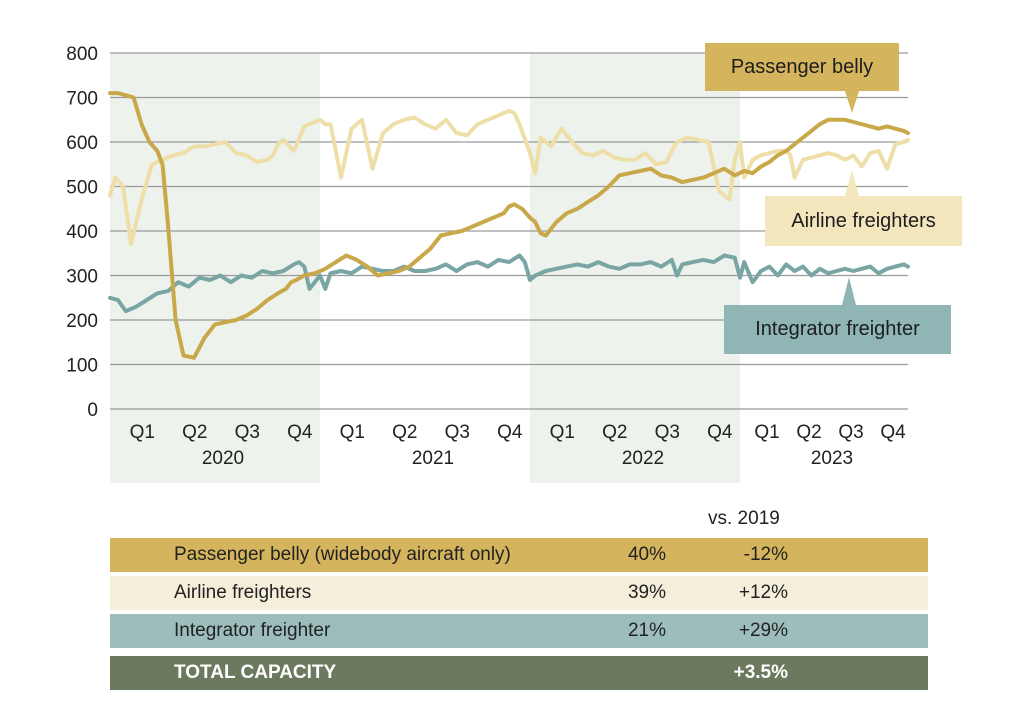  Describe the element at coordinates (837, 329) in the screenshot. I see `callout-label: Integrator freighter` at that location.